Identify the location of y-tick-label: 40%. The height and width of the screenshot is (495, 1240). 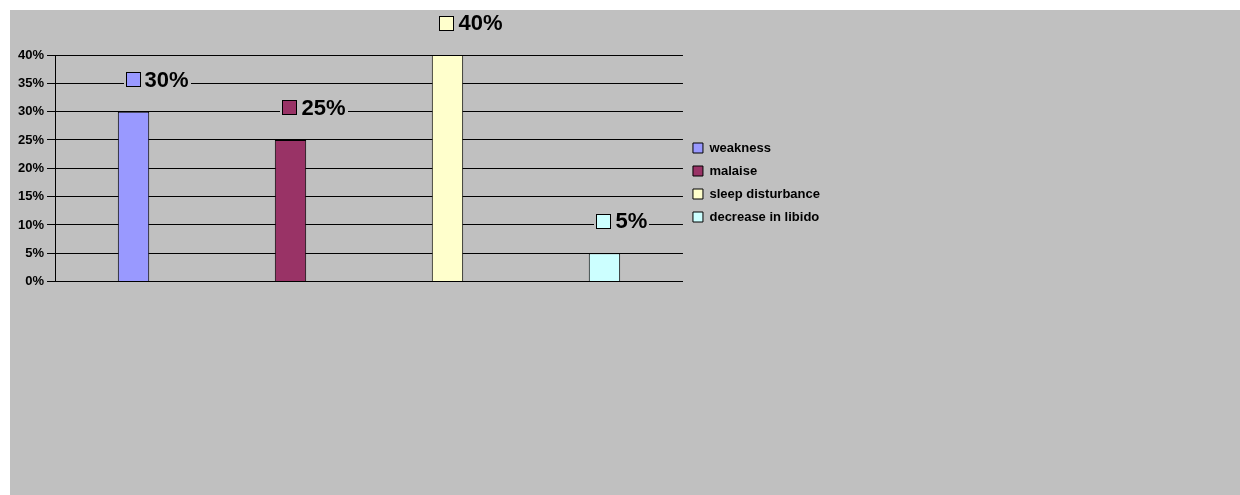
(31, 54).